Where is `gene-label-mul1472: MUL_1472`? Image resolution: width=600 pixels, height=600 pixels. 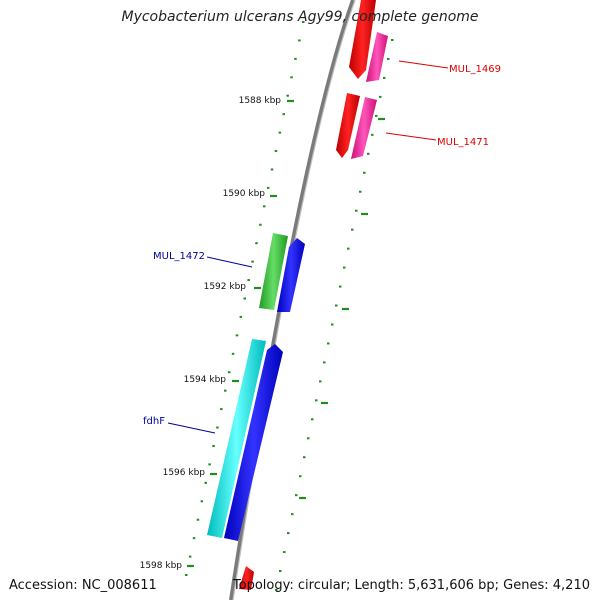
gene-label-mul1472: MUL_1472 is located at coordinates (179, 256).